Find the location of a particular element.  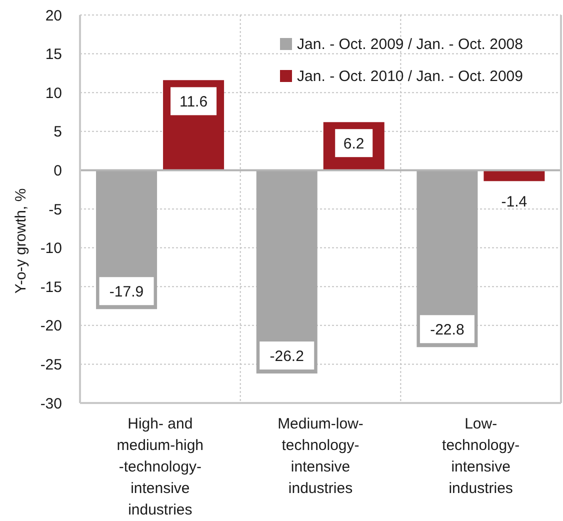

y-tick-label: 20 is located at coordinates (53, 15).